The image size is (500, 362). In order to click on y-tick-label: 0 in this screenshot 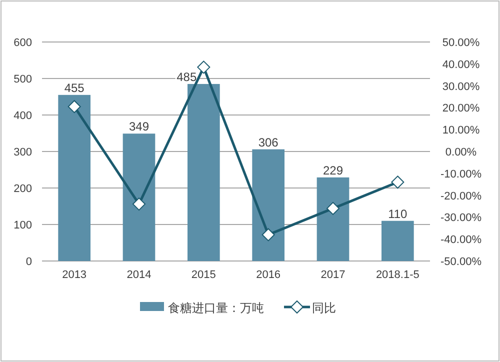, I will do `click(29, 262)`.